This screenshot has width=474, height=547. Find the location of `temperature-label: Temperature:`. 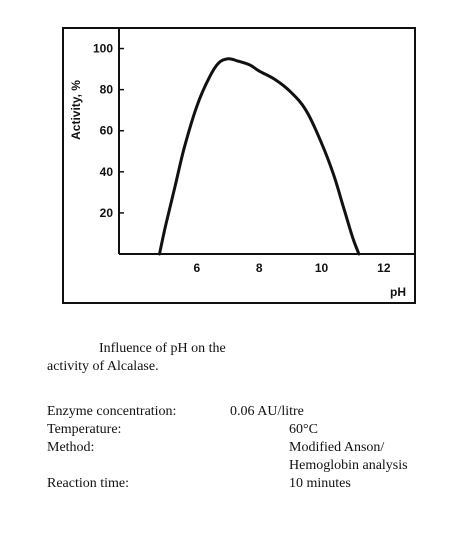

temperature-label: Temperature: is located at coordinates (84, 429).